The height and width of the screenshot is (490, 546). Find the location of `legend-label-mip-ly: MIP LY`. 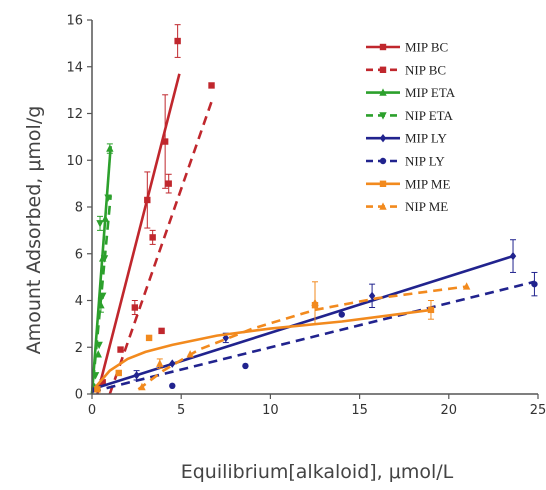

legend-label-mip-ly: MIP LY is located at coordinates (426, 138).